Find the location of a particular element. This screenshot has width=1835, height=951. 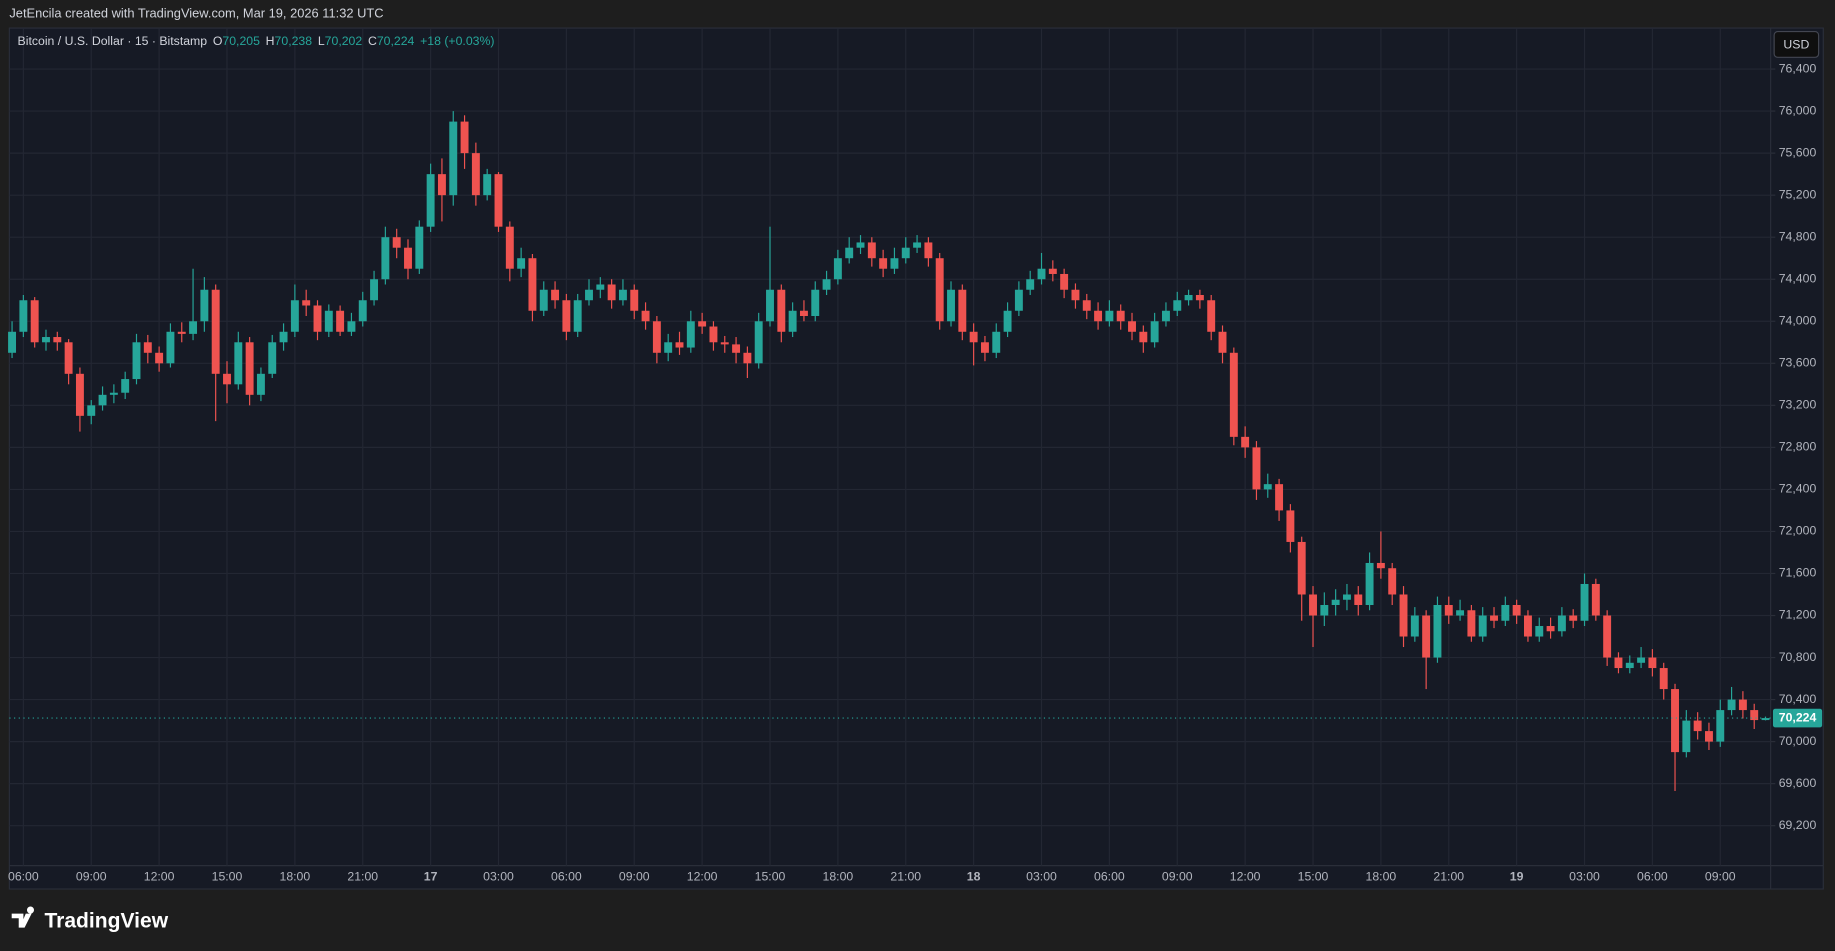

currency-button is located at coordinates (1796, 44).